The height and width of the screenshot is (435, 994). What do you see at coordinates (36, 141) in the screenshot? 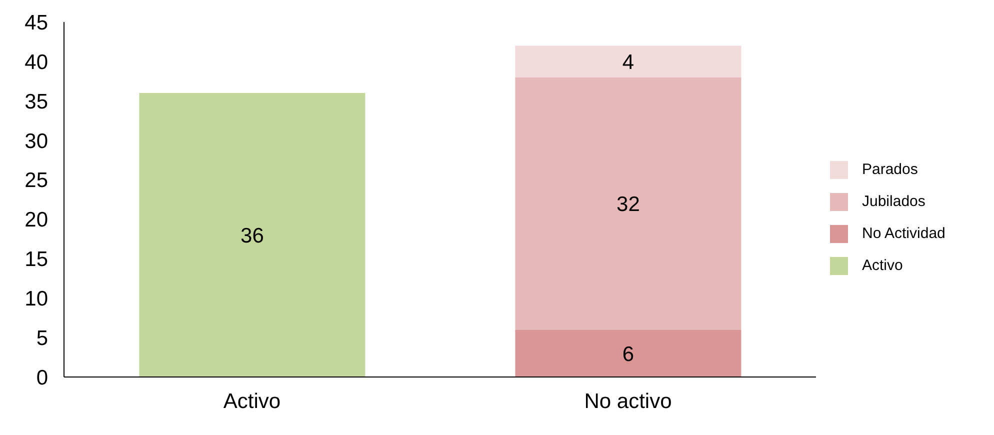
I see `y-tick-label: 30` at bounding box center [36, 141].